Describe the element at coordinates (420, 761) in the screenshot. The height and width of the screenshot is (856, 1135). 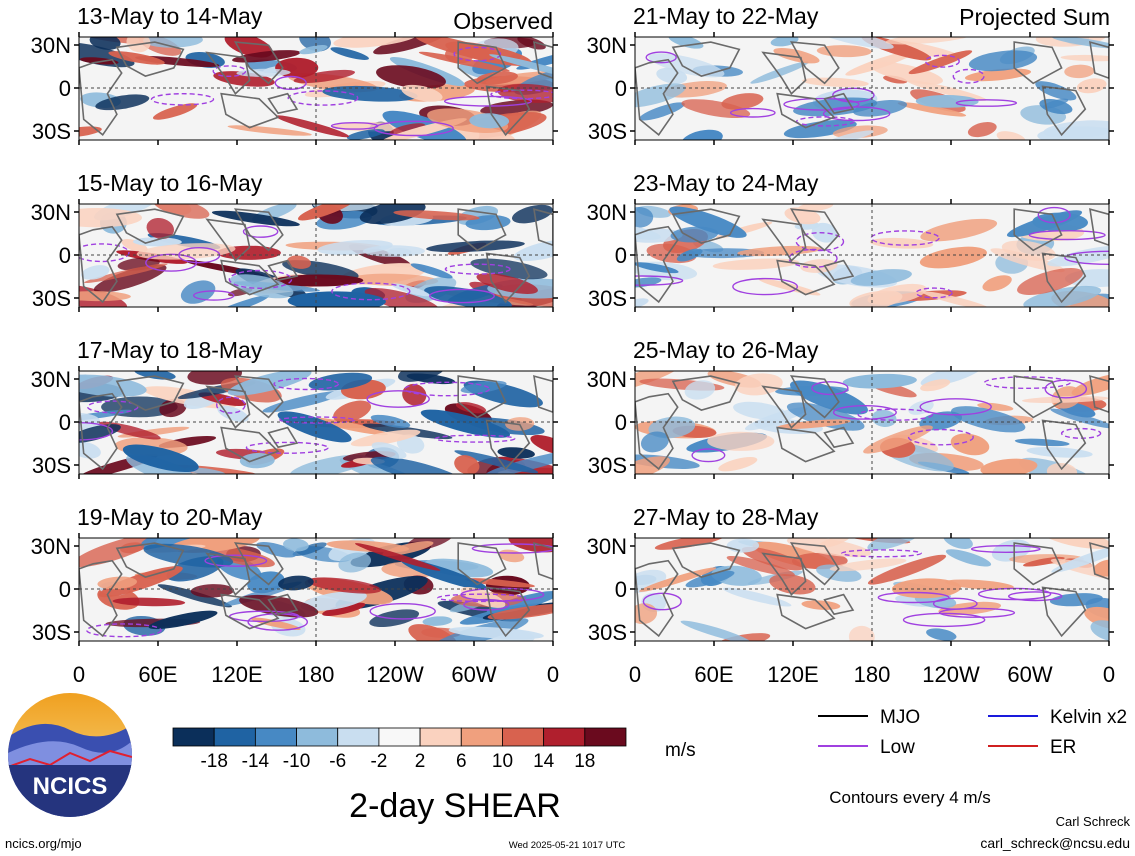
I see `colorbar-tick-label: 2` at that location.